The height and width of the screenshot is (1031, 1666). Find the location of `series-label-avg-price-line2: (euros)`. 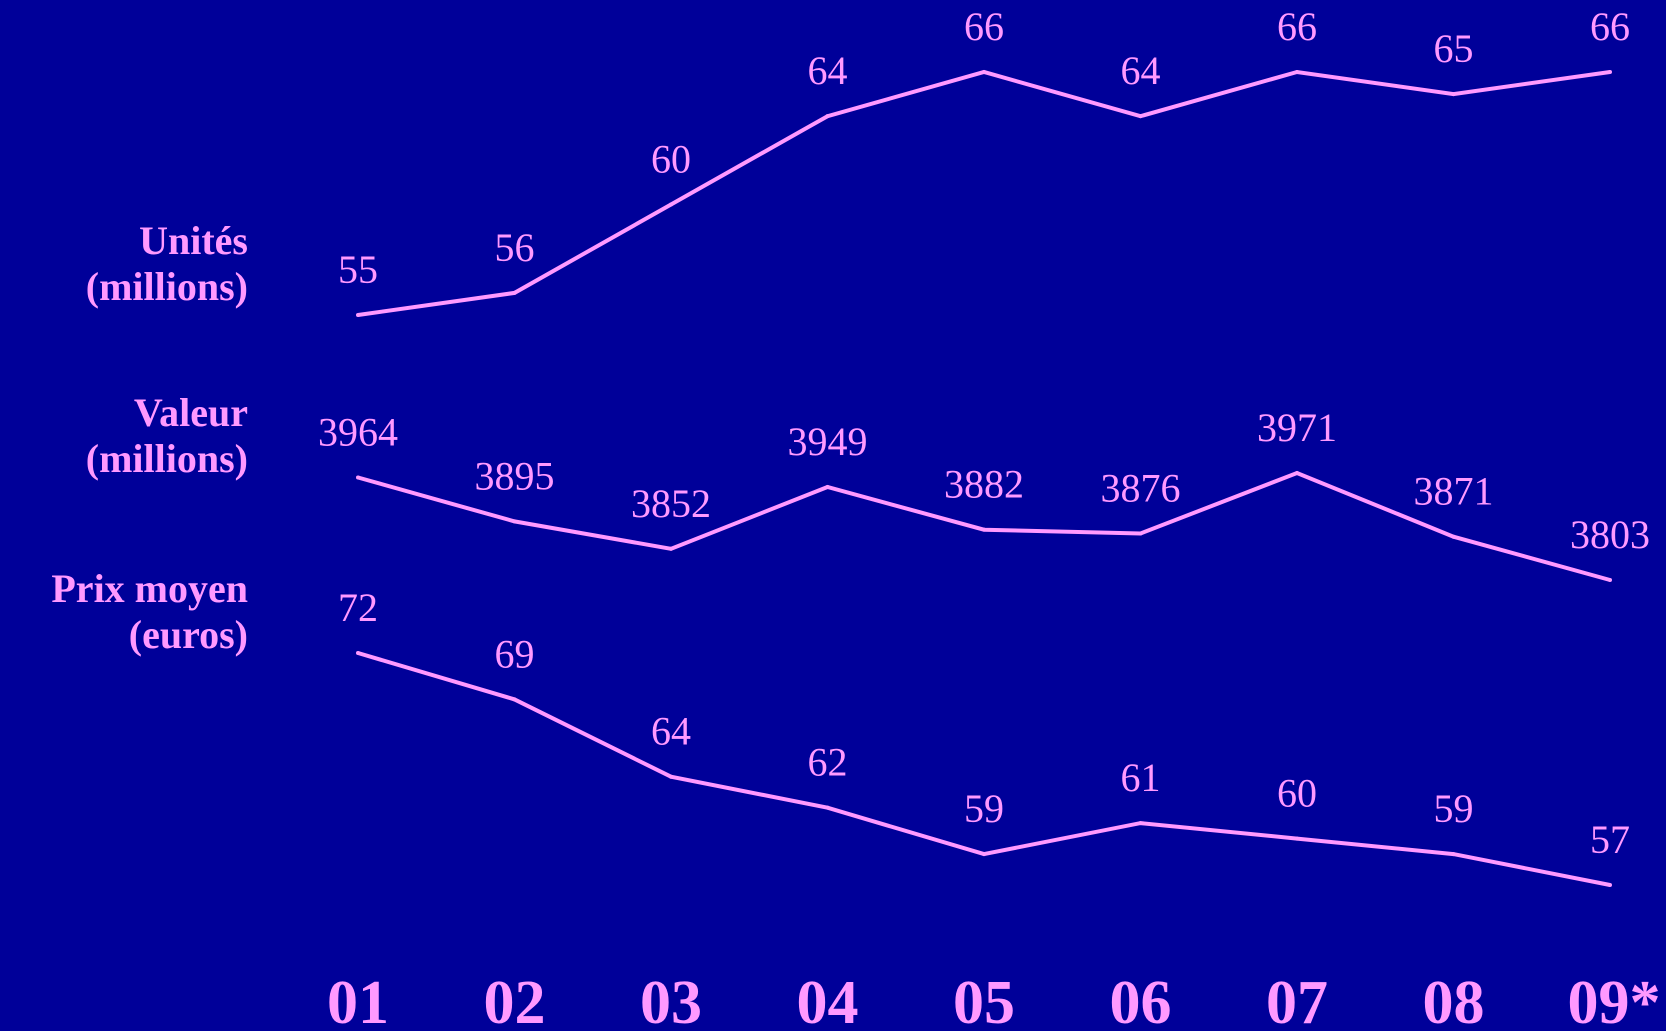

series-label-avg-price-line2: (euros) is located at coordinates (188, 634).